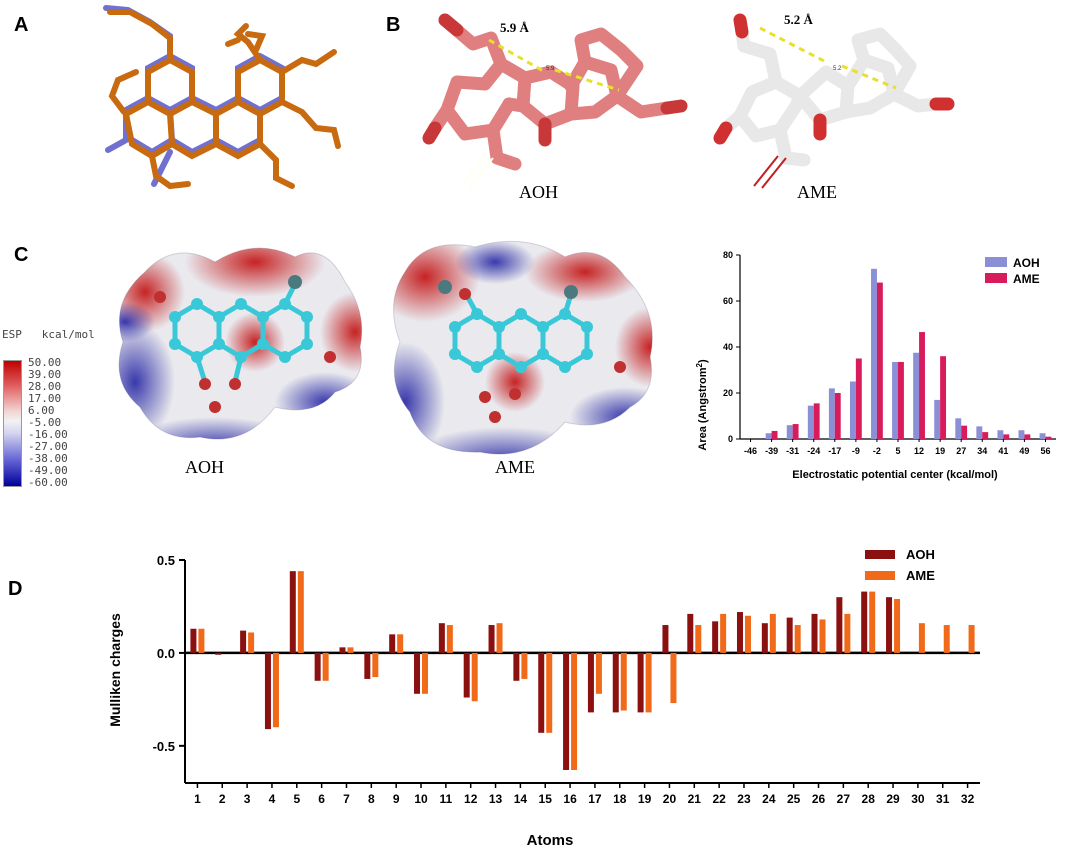 The image size is (1065, 850). What do you see at coordinates (728, 347) in the screenshot?
I see `hist-y-tick-label: 40` at bounding box center [728, 347].